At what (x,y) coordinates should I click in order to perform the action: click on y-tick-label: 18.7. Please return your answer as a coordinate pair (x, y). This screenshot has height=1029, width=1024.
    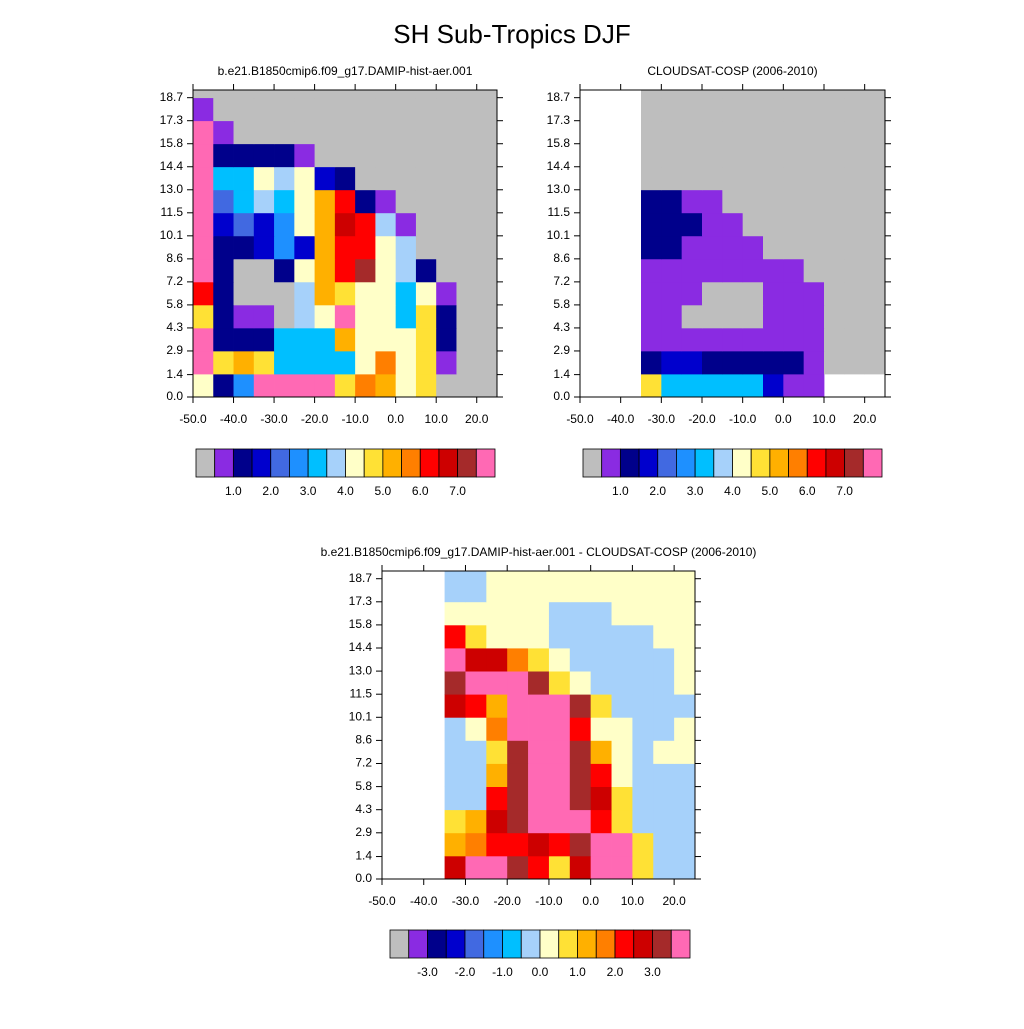
    Looking at the image, I should click on (559, 97).